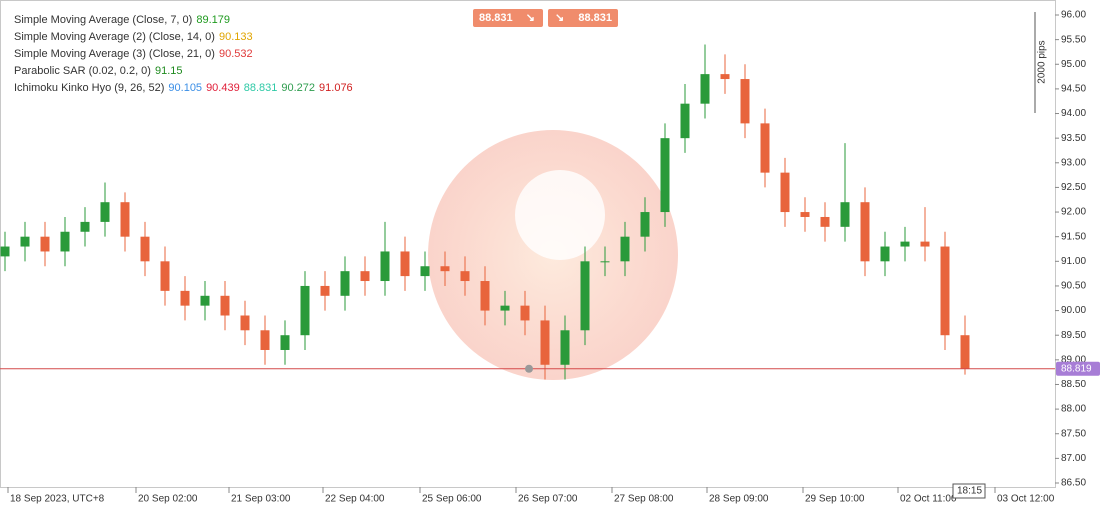  I want to click on legend-value: 91.15, so click(168, 71).